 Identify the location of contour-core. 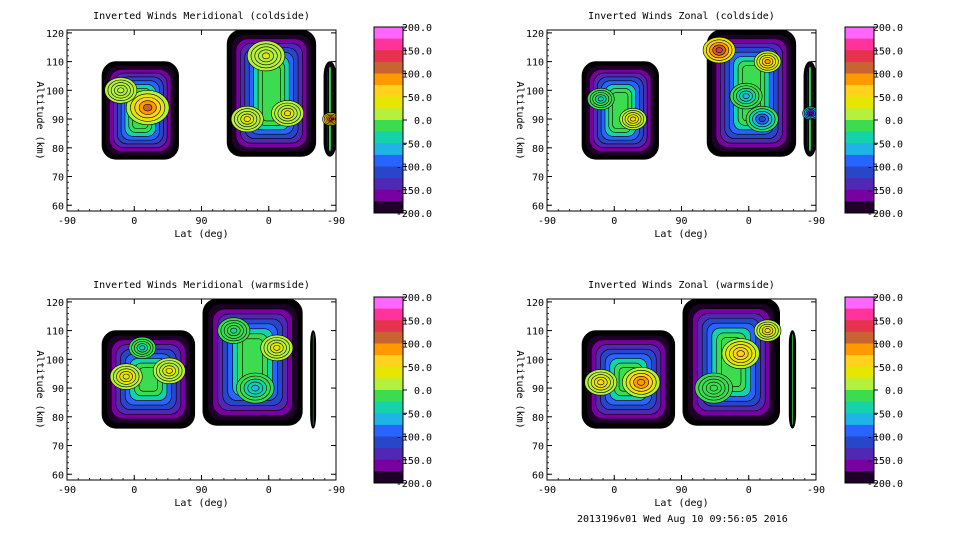
(313, 379).